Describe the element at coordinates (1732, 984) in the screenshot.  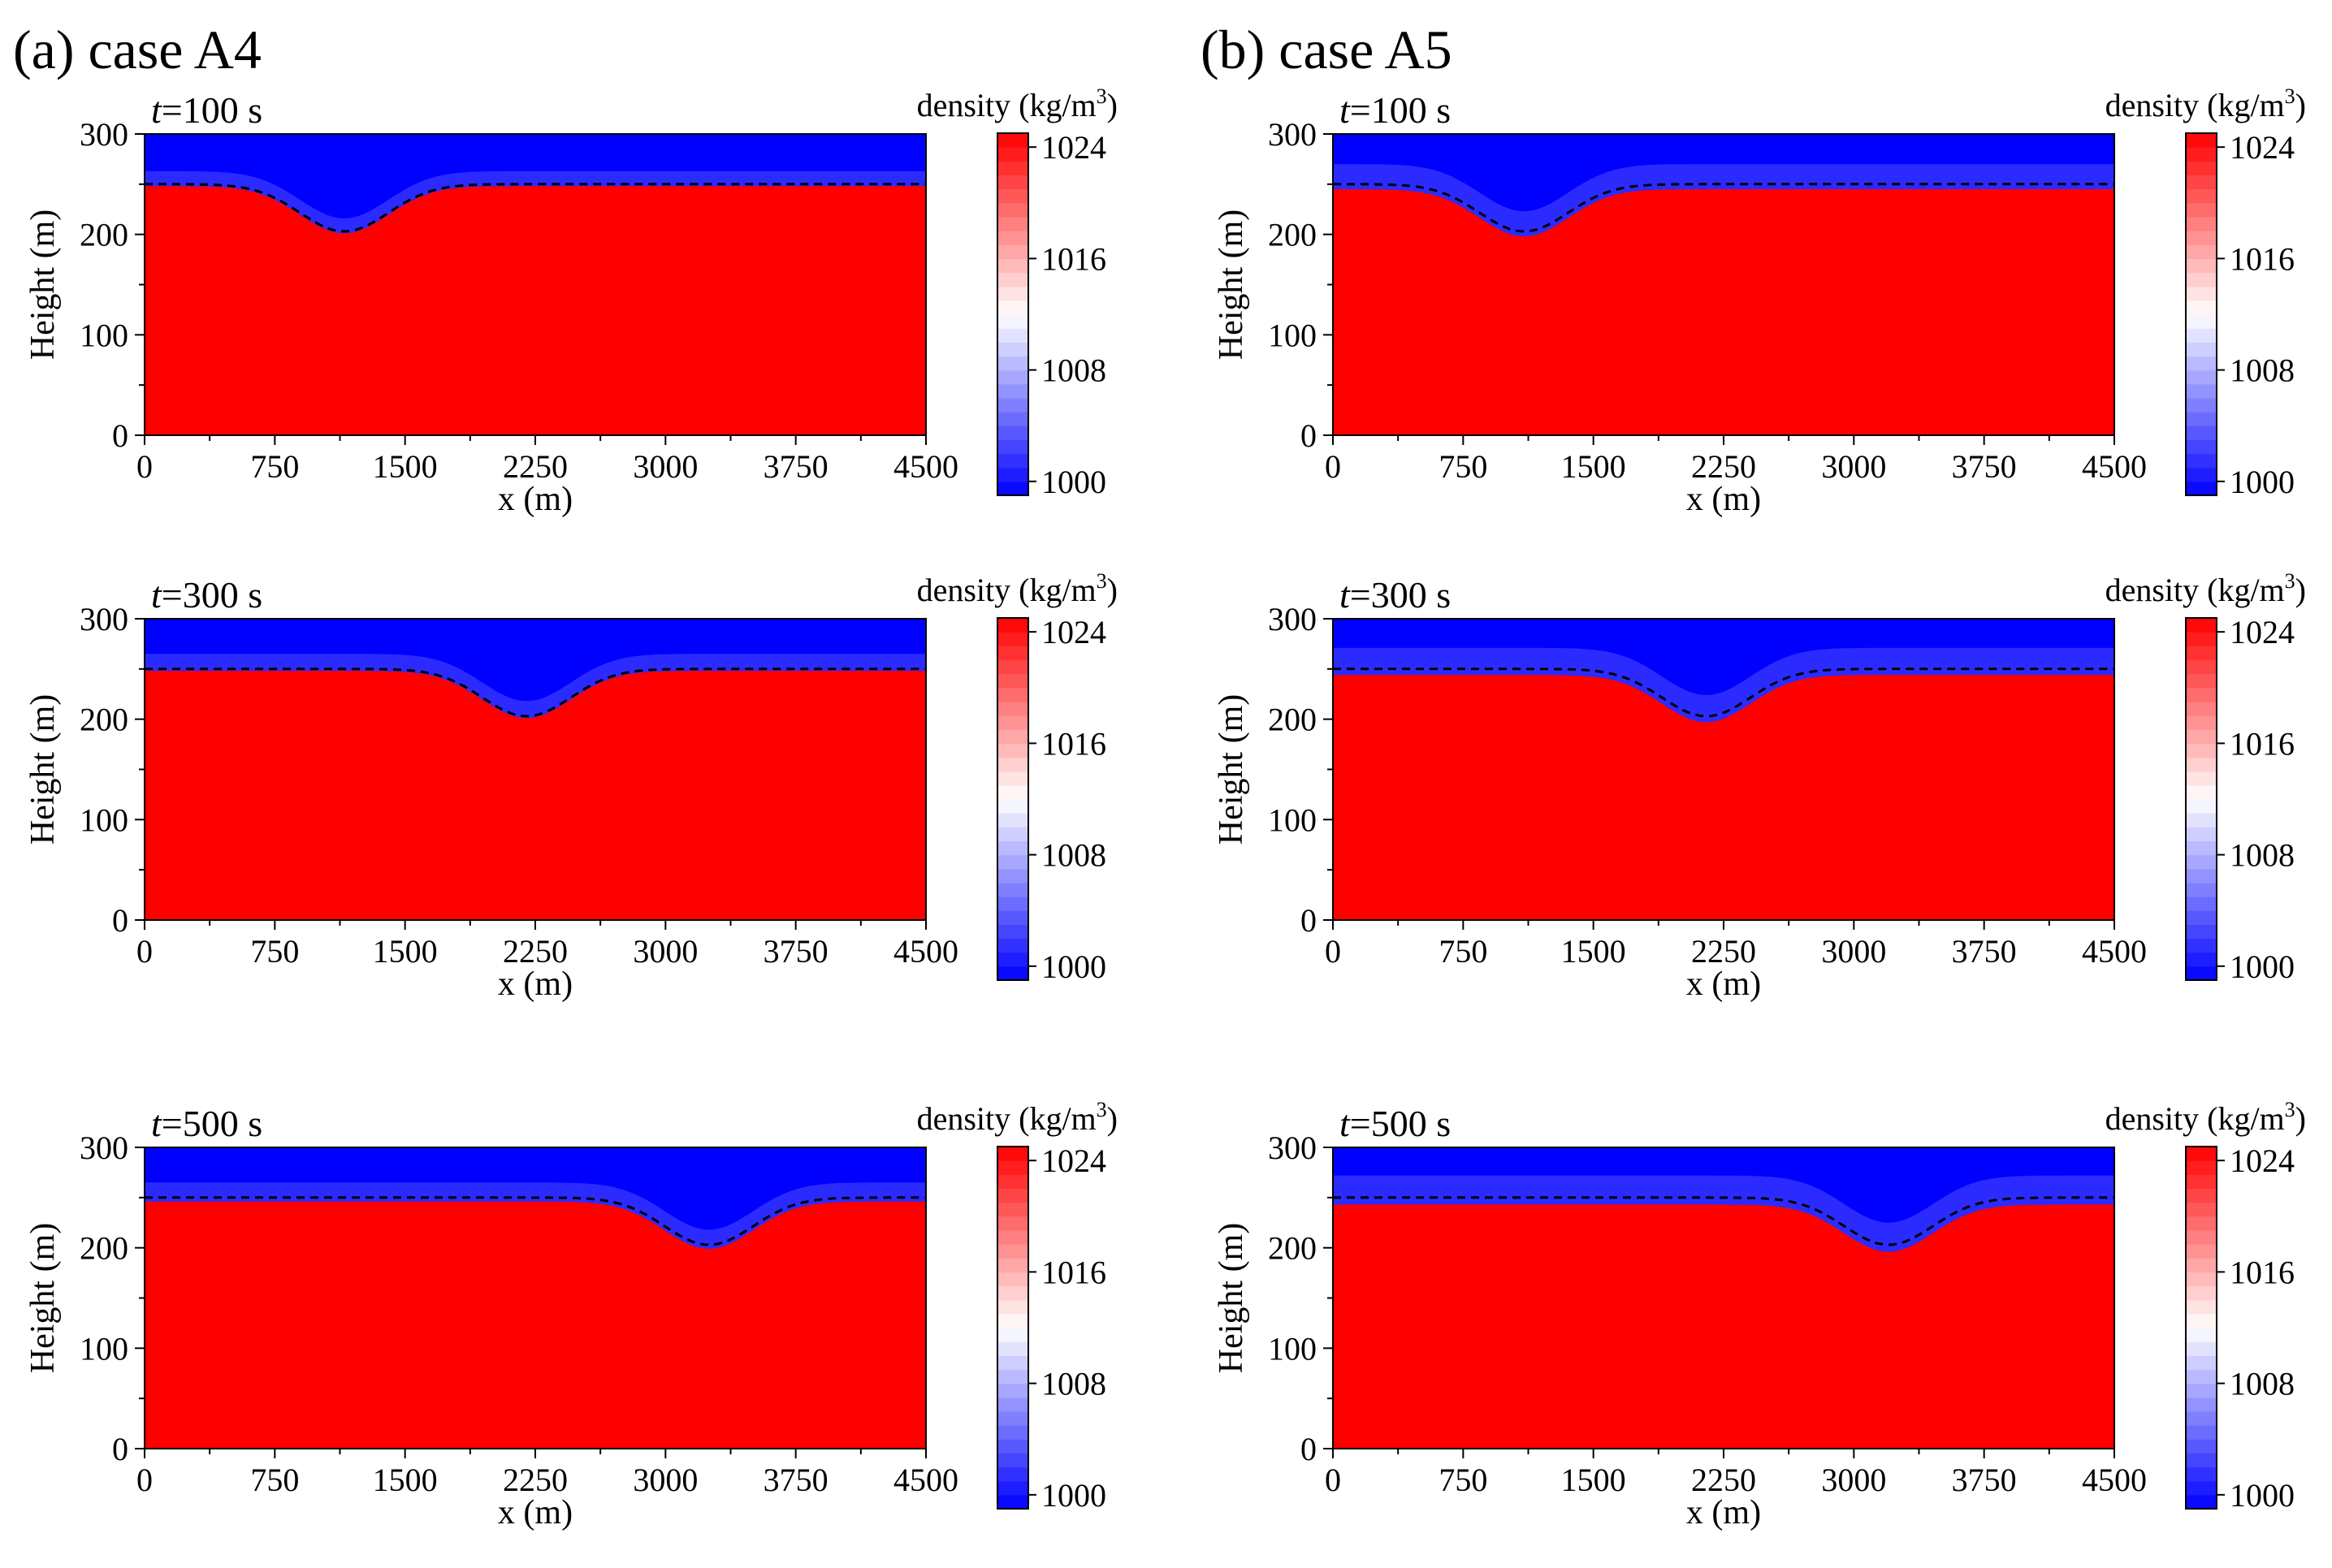
I see `x-axis-unit: (m)` at that location.